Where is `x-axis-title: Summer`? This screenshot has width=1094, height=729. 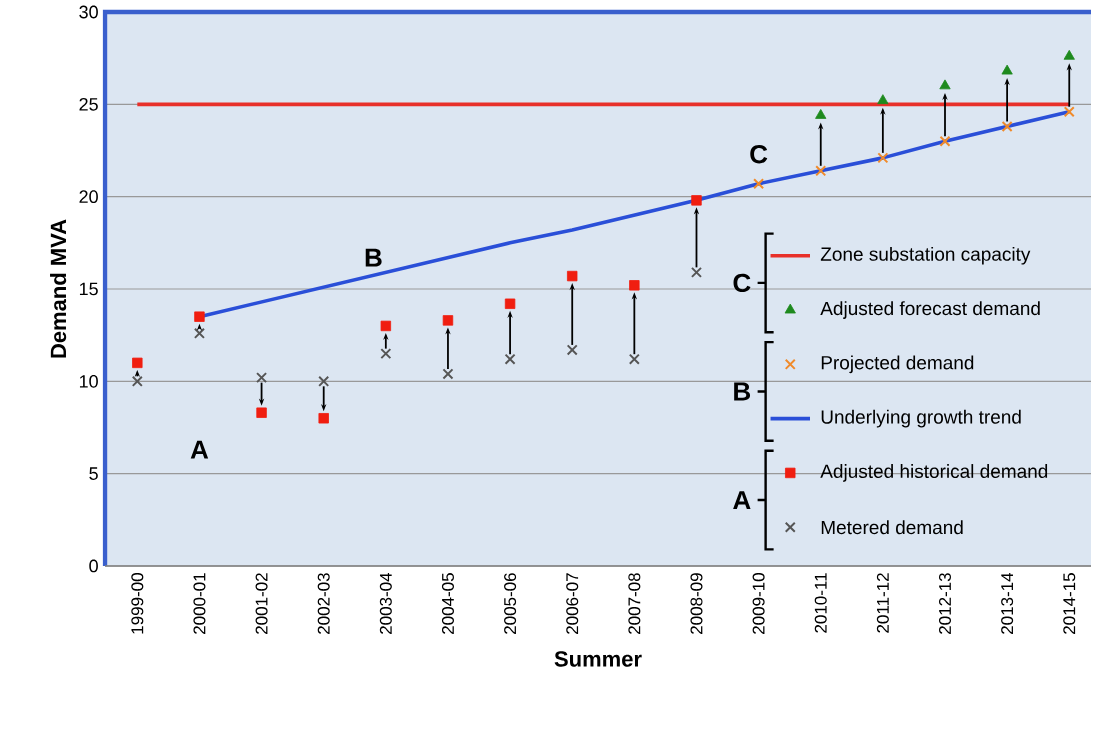
x-axis-title: Summer is located at coordinates (598, 659).